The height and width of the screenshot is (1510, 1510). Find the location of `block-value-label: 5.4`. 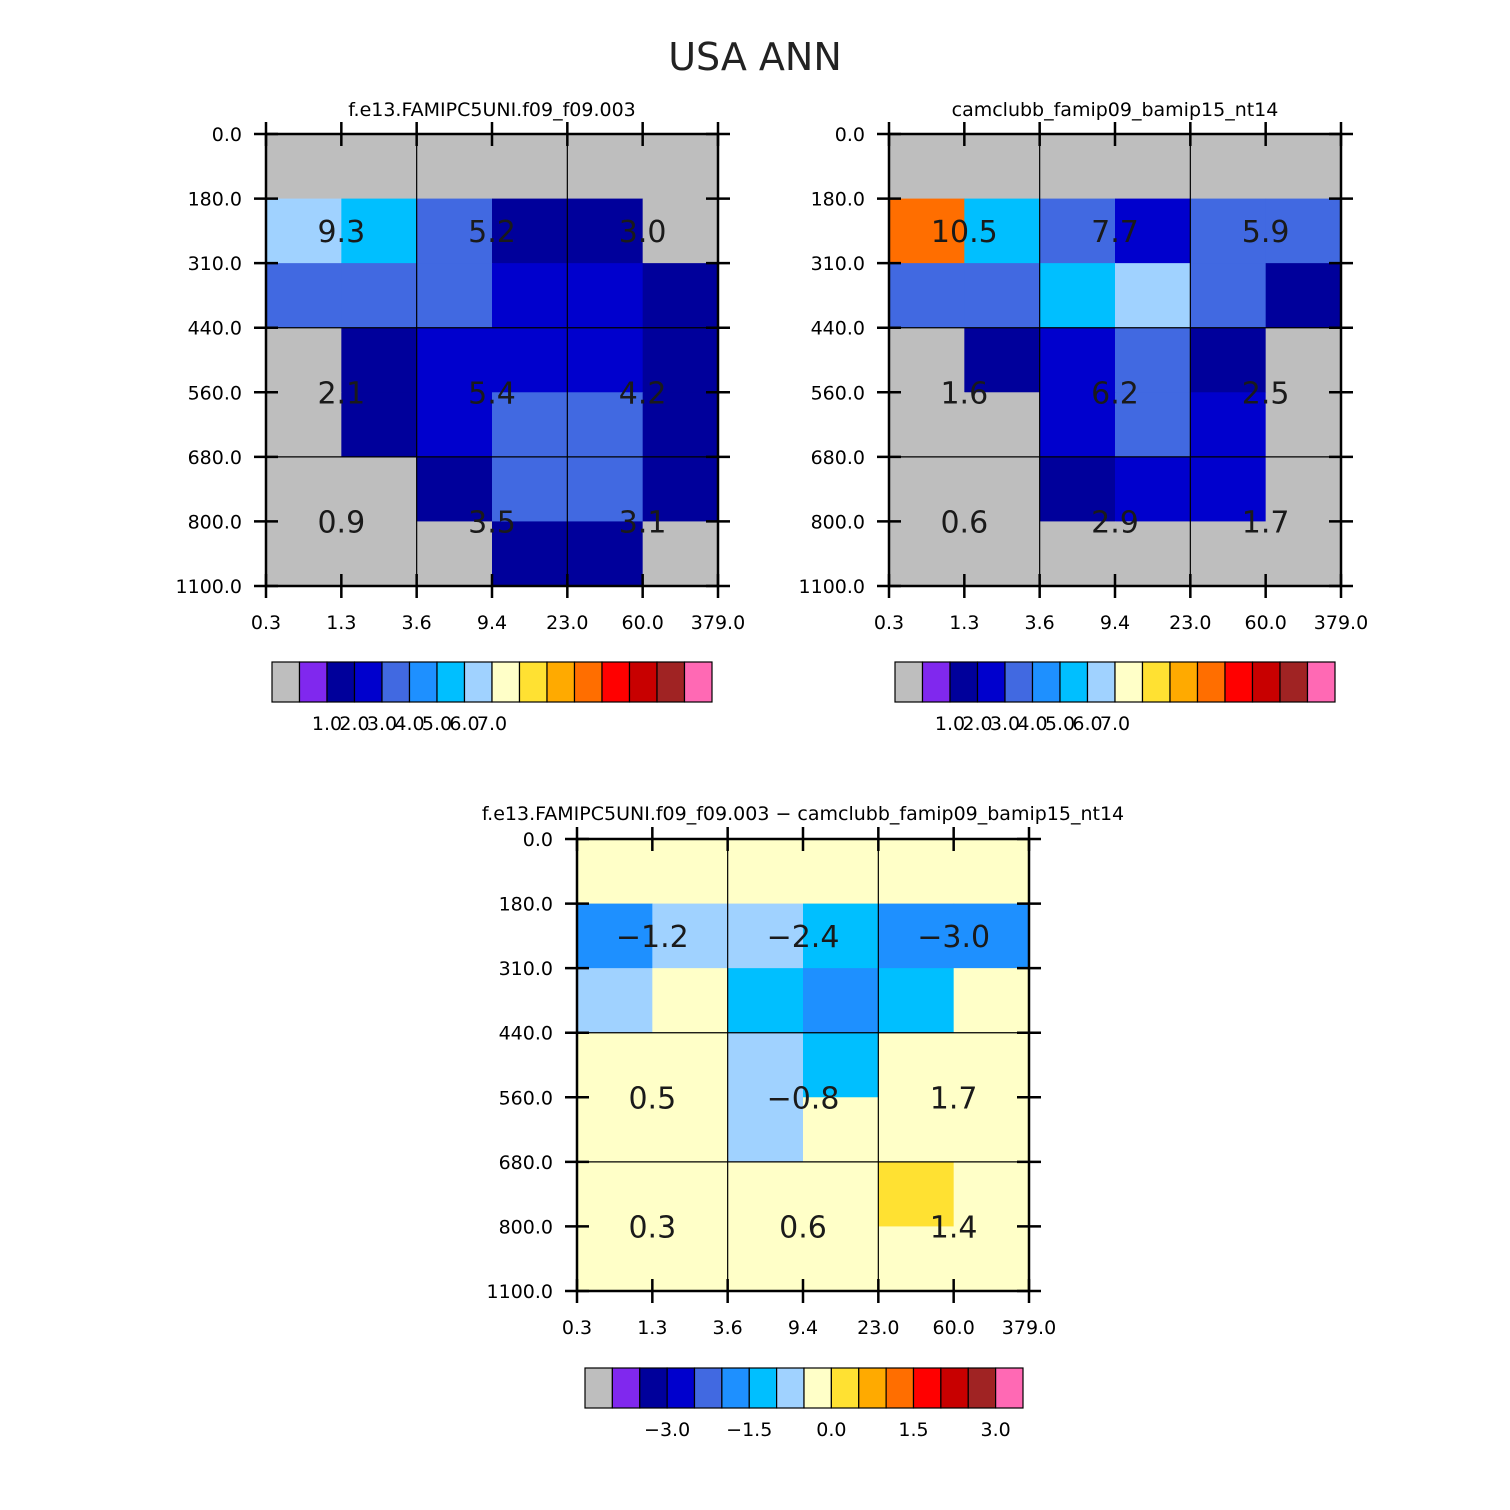

block-value-label: 5.4 is located at coordinates (492, 393).